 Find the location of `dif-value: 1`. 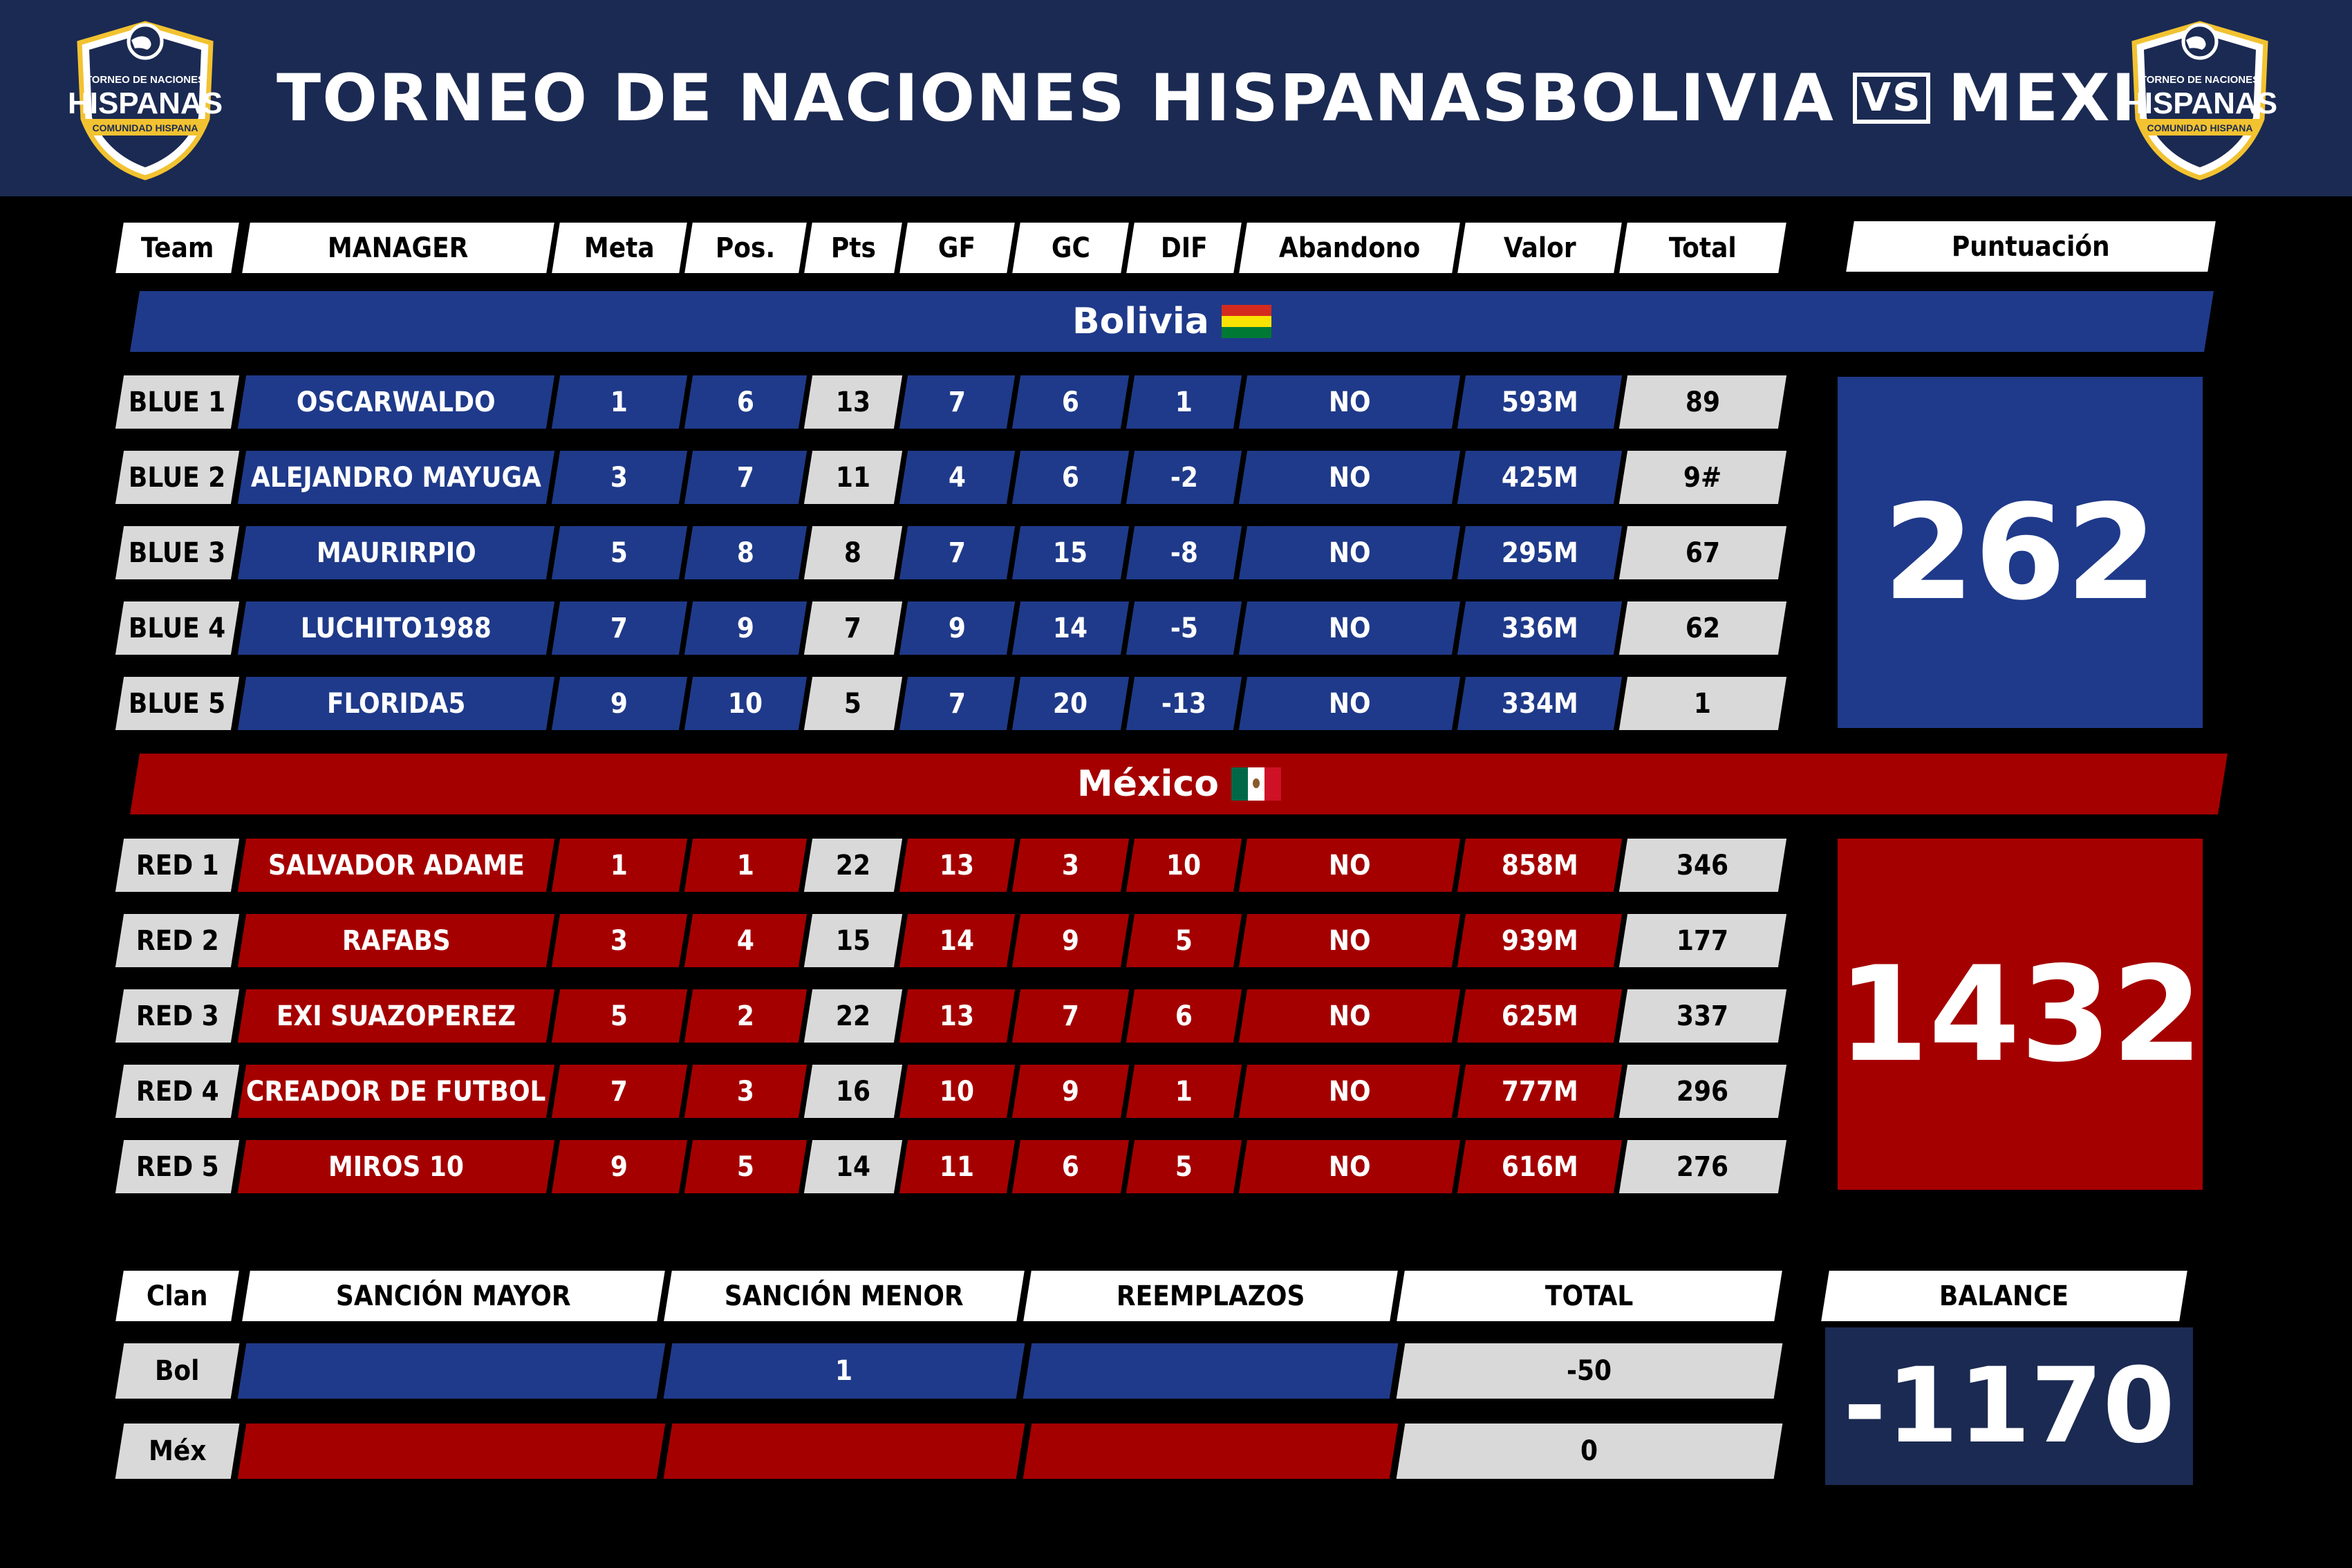

dif-value: 1 is located at coordinates (1184, 1091).